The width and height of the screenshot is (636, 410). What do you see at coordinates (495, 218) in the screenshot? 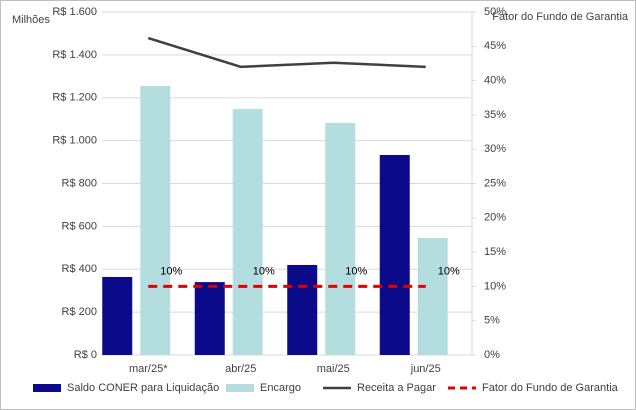
I see `y2-tick-label: 20%` at bounding box center [495, 218].